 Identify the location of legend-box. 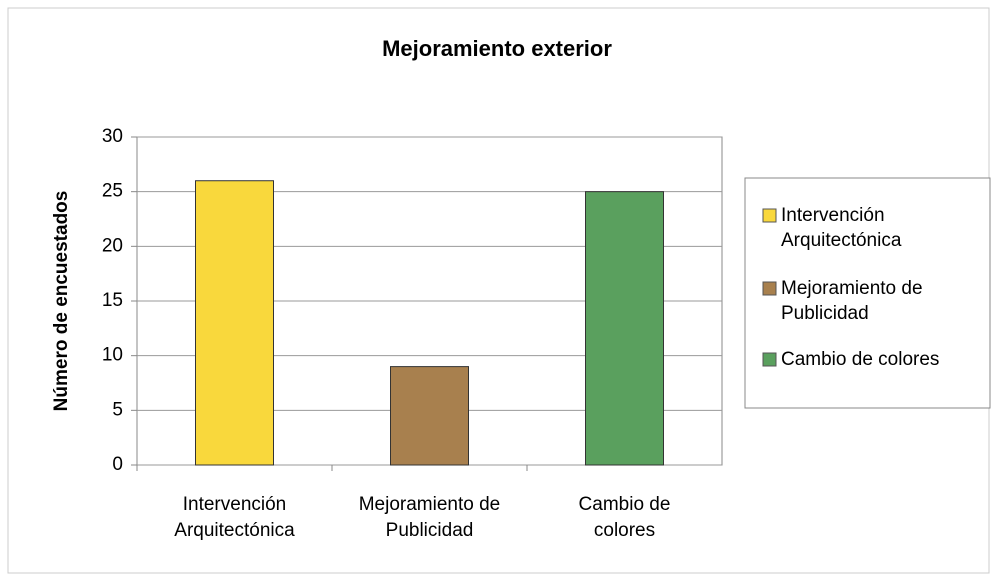
(867, 293).